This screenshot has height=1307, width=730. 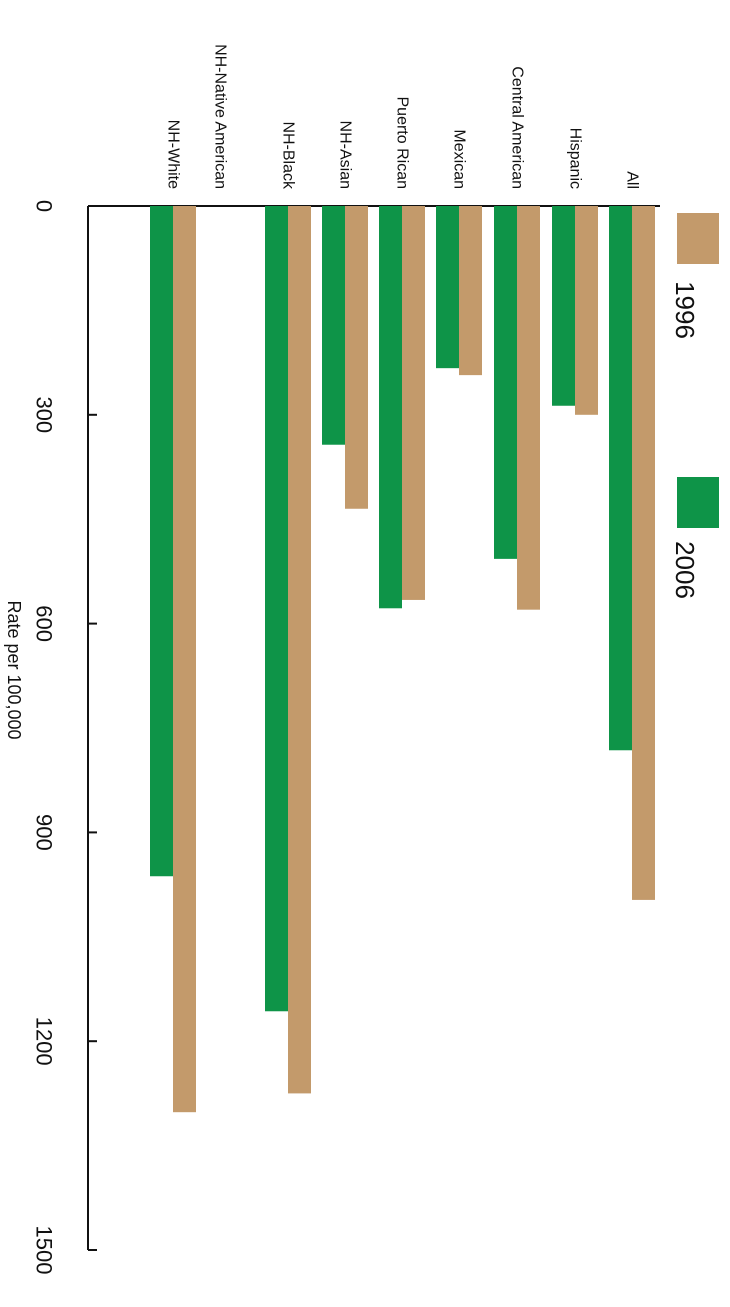 What do you see at coordinates (44, 206) in the screenshot?
I see `tick-label: 0` at bounding box center [44, 206].